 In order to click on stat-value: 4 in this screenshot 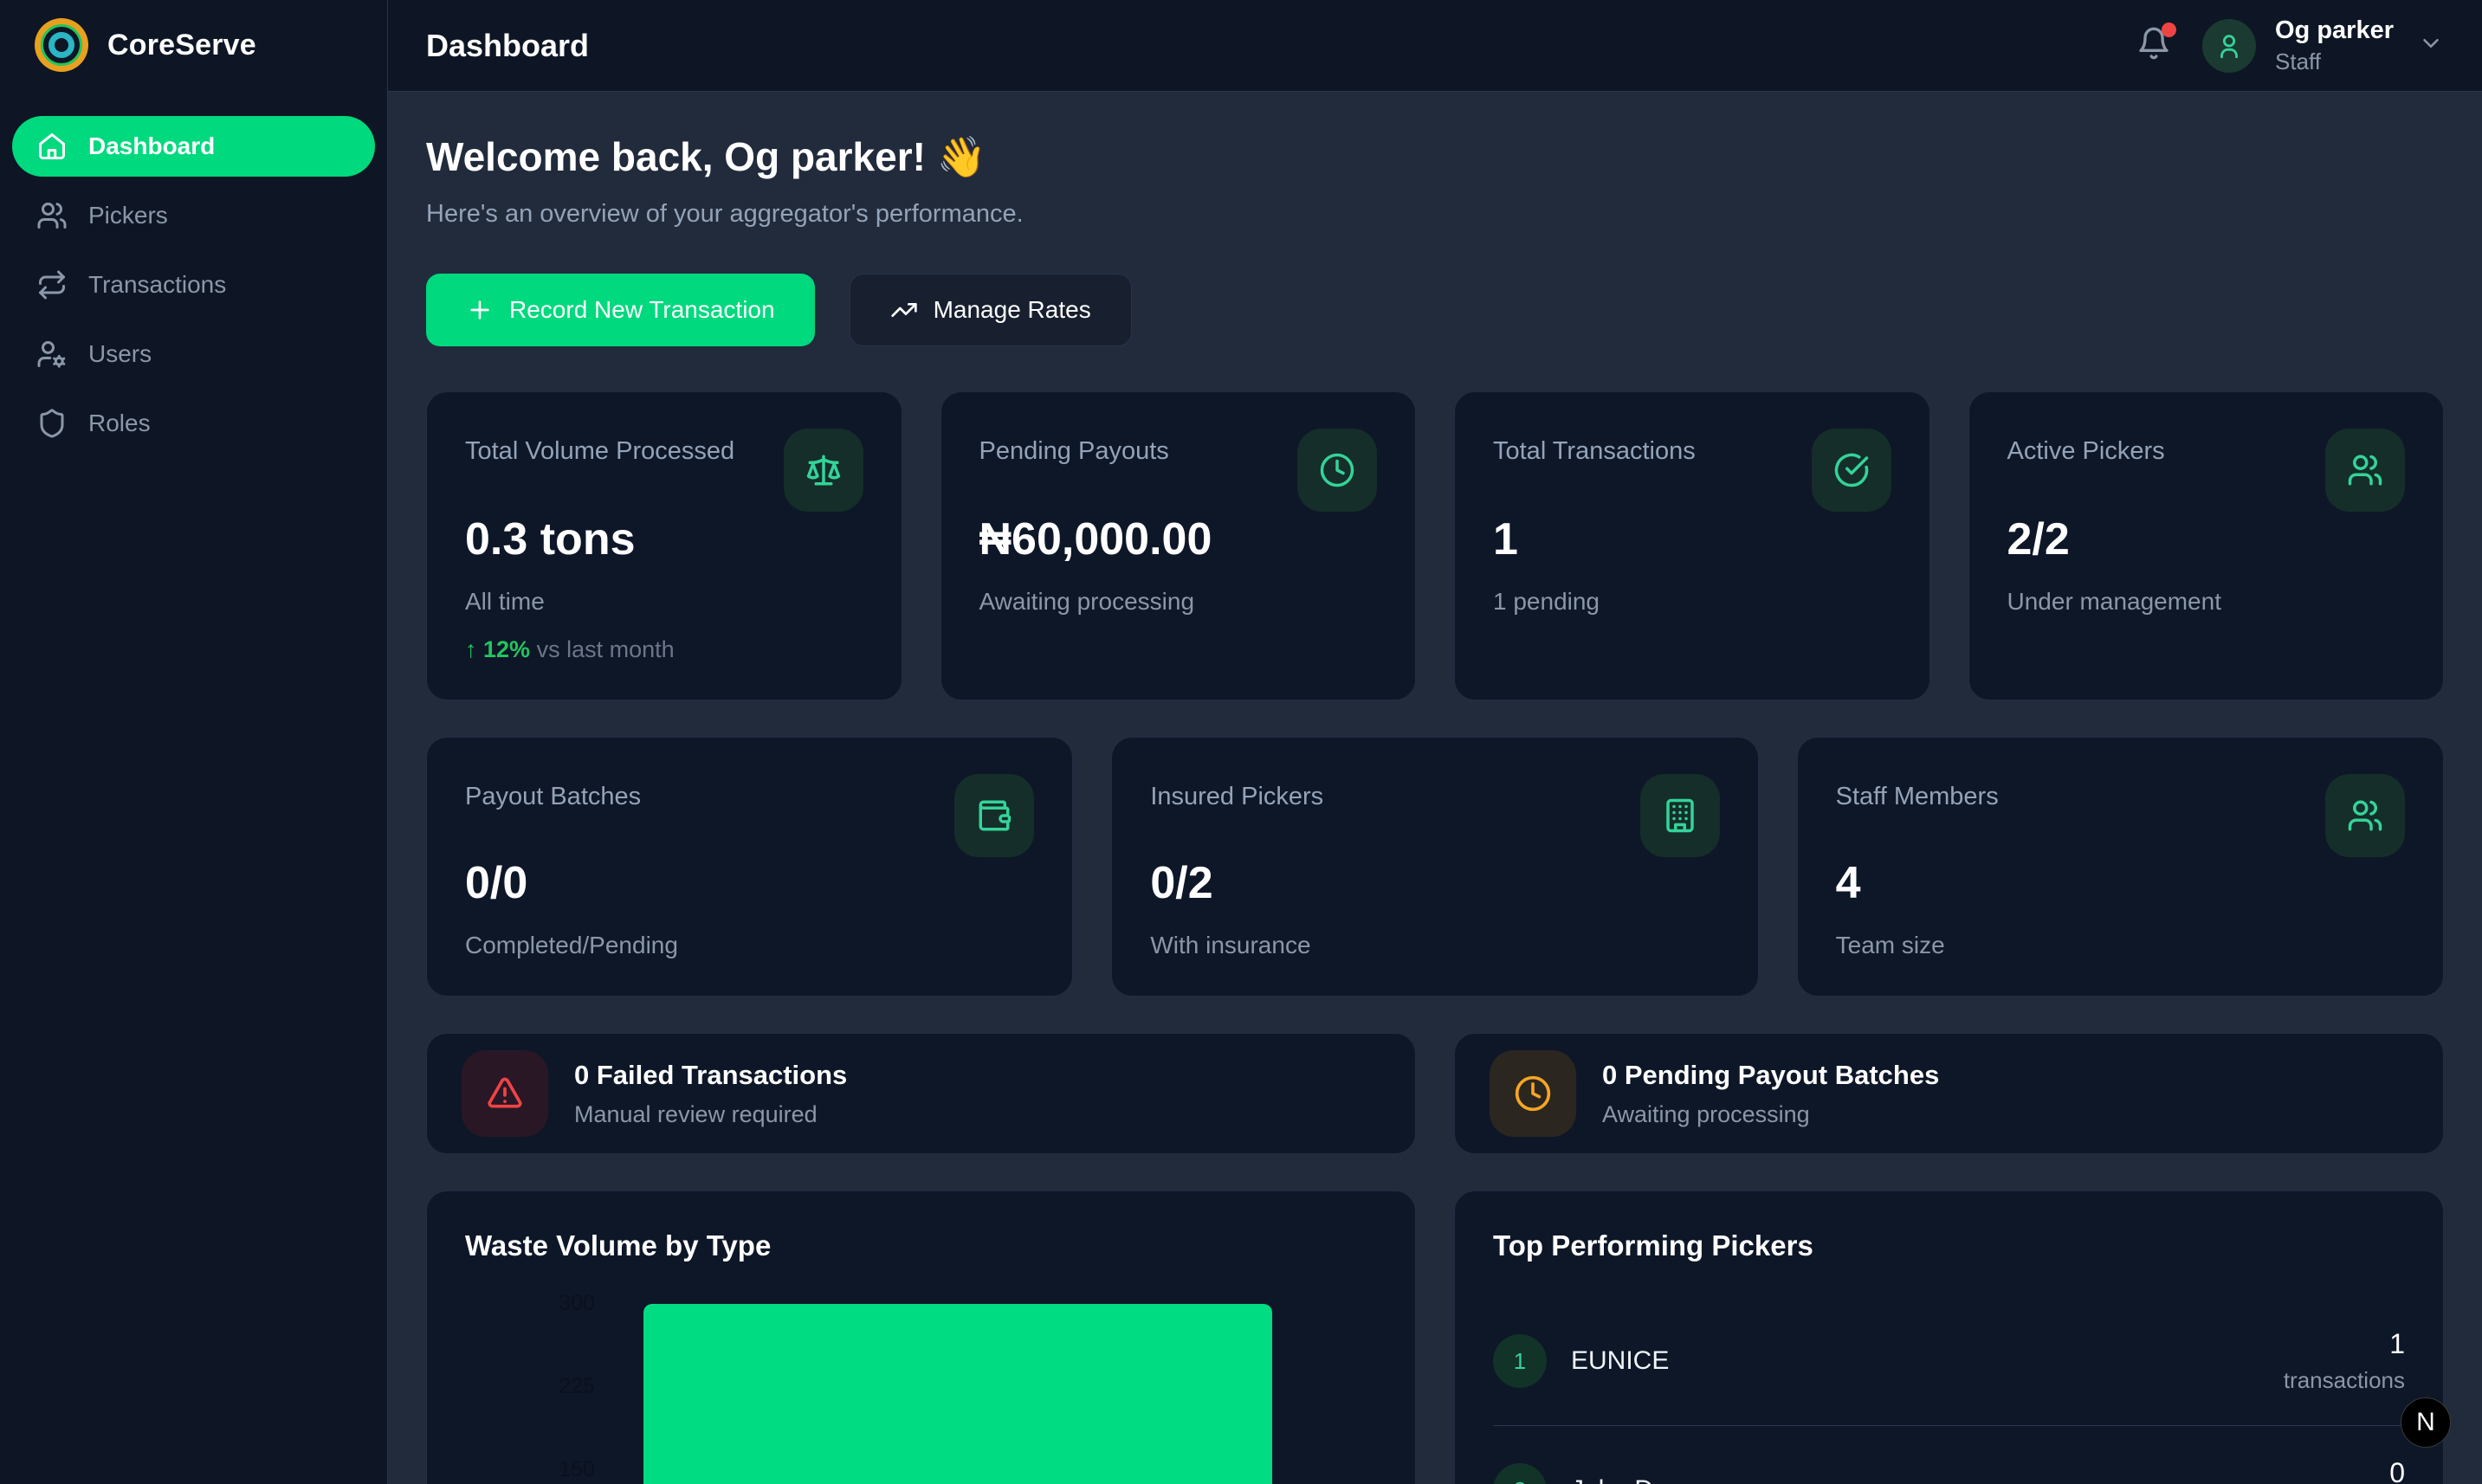, I will do `click(1848, 883)`.